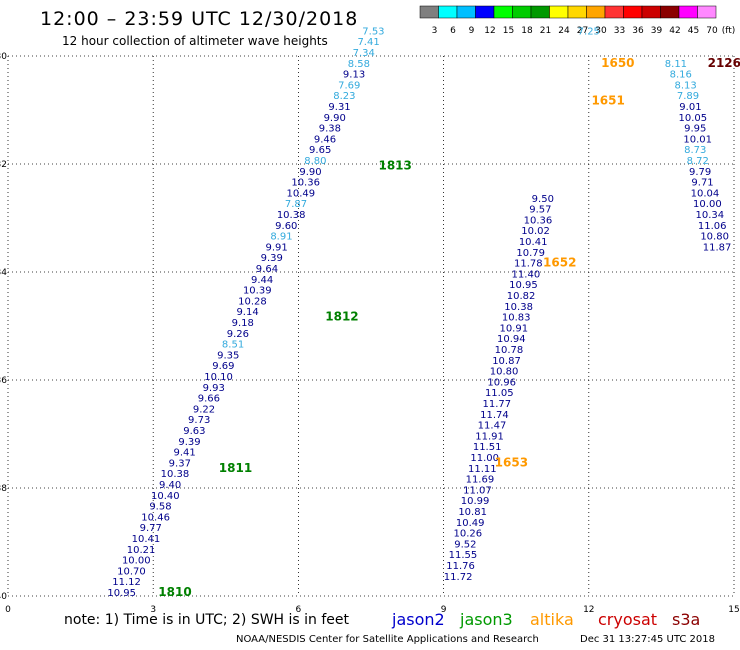  Describe the element at coordinates (577, 20) in the screenshot. I see `colorbar: 3 6 9 12 15 18 21 24 27 30 33 36 39 42 45 70 (ft)` at that location.